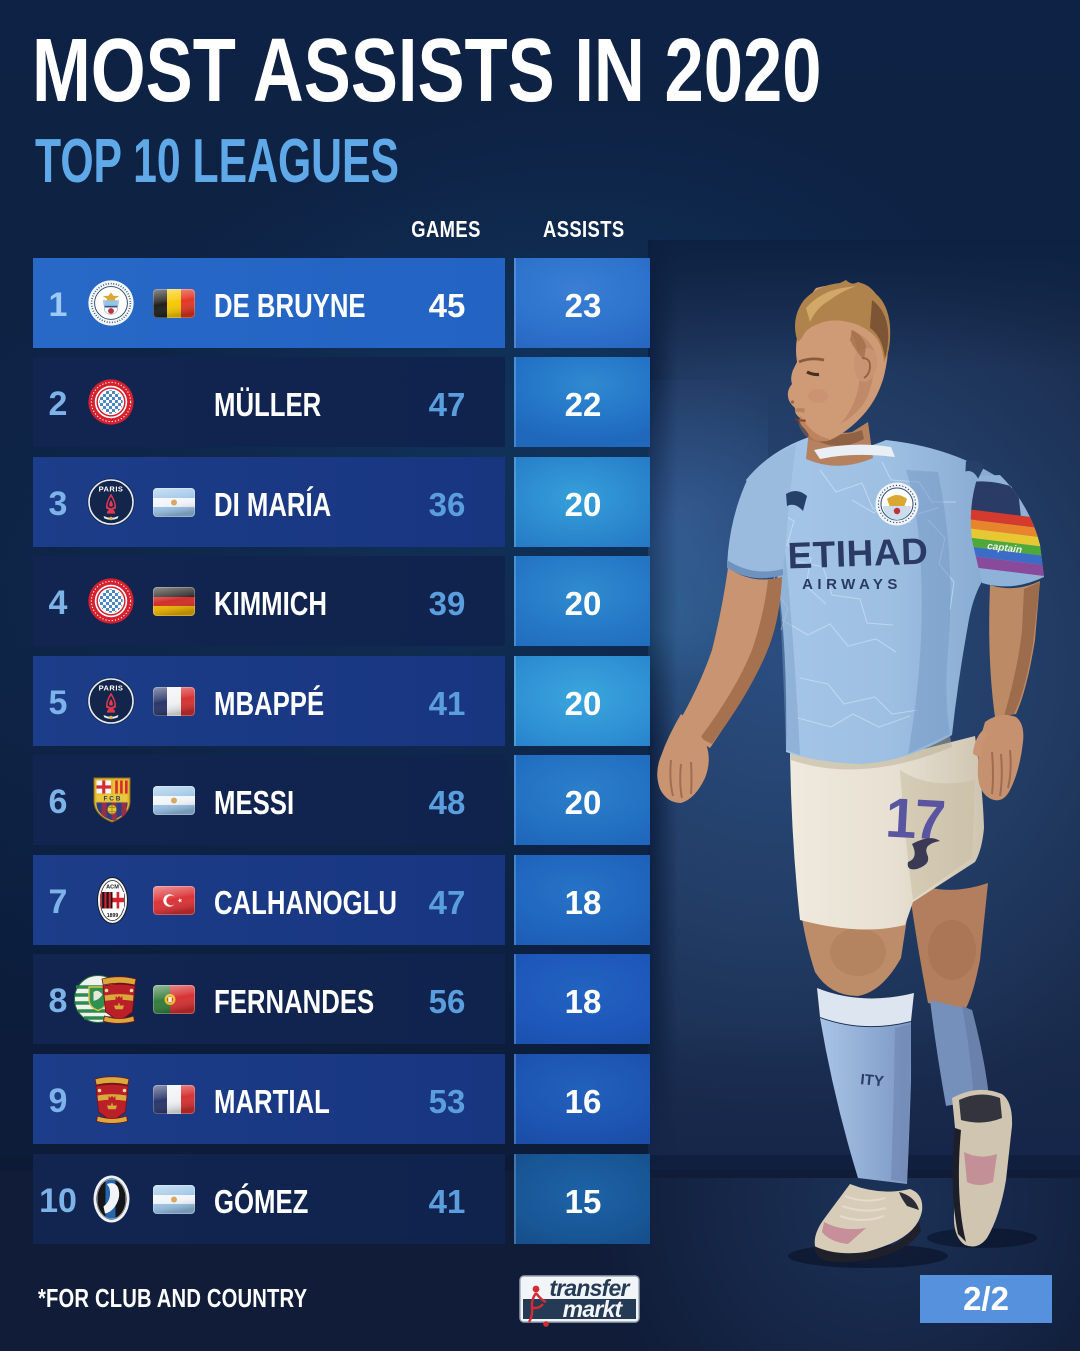 Image resolution: width=1080 pixels, height=1351 pixels. I want to click on svg-text: 1899, so click(113, 916).